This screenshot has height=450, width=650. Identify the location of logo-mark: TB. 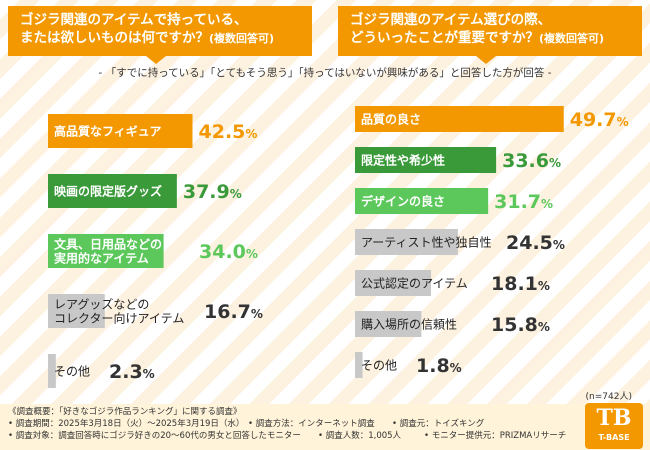
(614, 418).